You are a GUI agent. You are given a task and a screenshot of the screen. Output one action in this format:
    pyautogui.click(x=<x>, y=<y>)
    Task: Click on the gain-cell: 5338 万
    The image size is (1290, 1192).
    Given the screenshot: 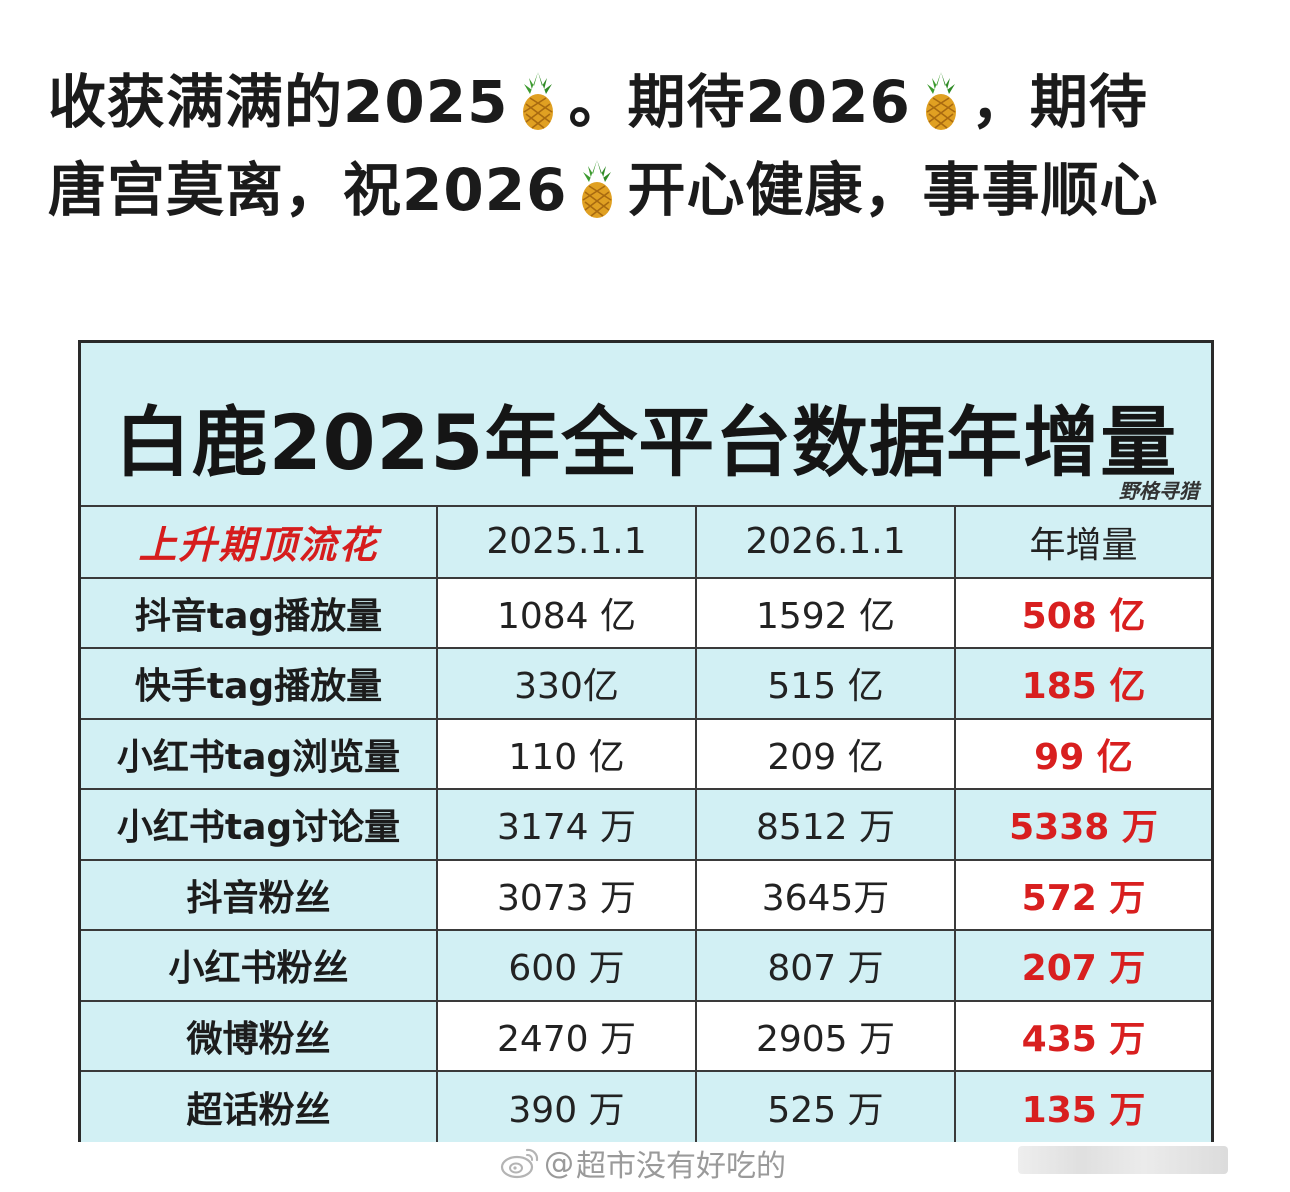 What is the action you would take?
    pyautogui.click(x=1082, y=824)
    